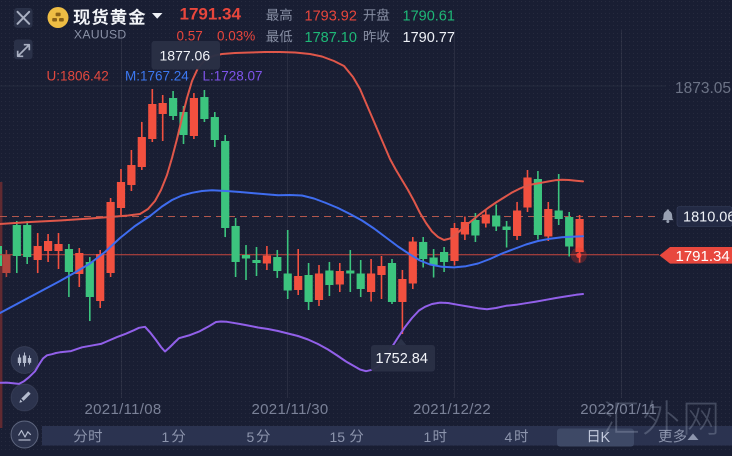  I want to click on svg-text: 2021/12/22, so click(452, 409).